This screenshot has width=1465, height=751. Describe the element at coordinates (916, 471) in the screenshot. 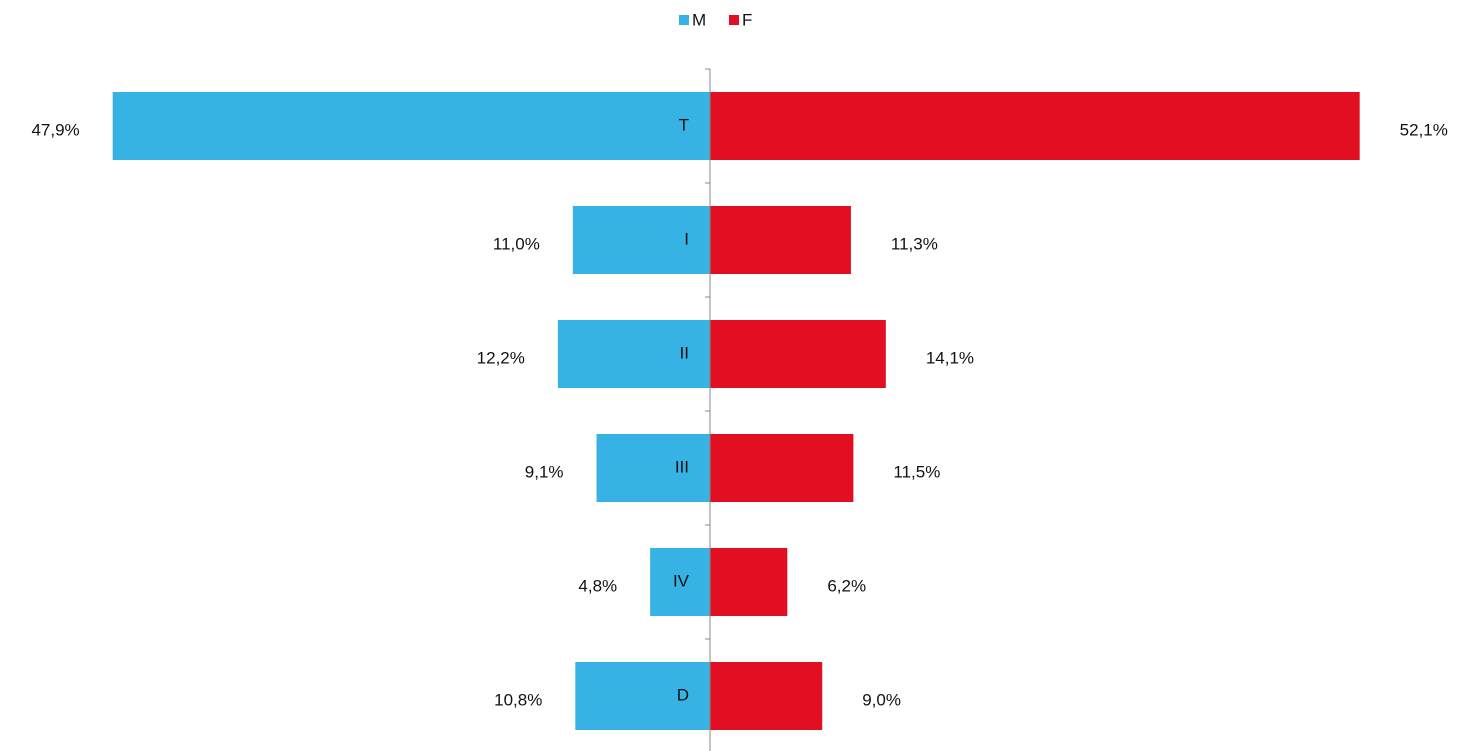

I see `value-label: 11,5%` at that location.